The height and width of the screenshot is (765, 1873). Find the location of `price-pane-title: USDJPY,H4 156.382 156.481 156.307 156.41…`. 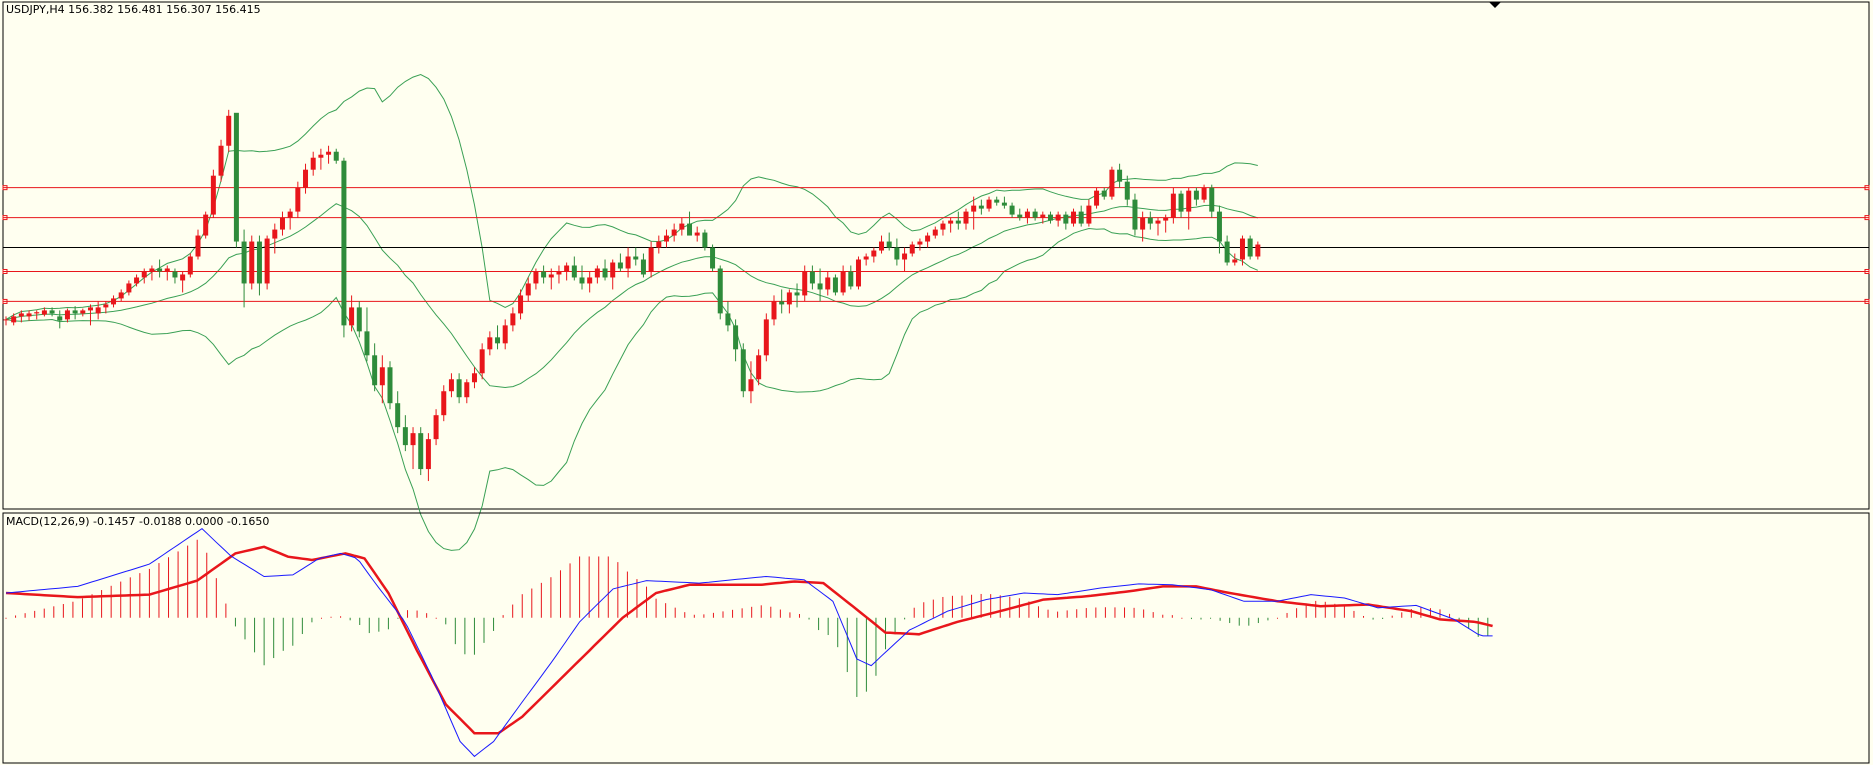

price-pane-title: USDJPY,H4 156.382 156.481 156.307 156.41… is located at coordinates (133, 9).